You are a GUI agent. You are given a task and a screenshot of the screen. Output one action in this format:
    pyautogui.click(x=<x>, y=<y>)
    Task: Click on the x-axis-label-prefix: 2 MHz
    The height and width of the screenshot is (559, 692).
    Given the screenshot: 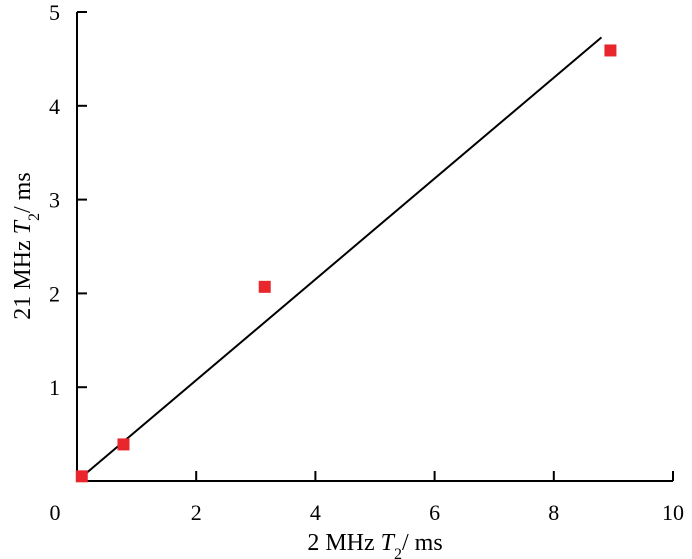 What is the action you would take?
    pyautogui.click(x=343, y=543)
    